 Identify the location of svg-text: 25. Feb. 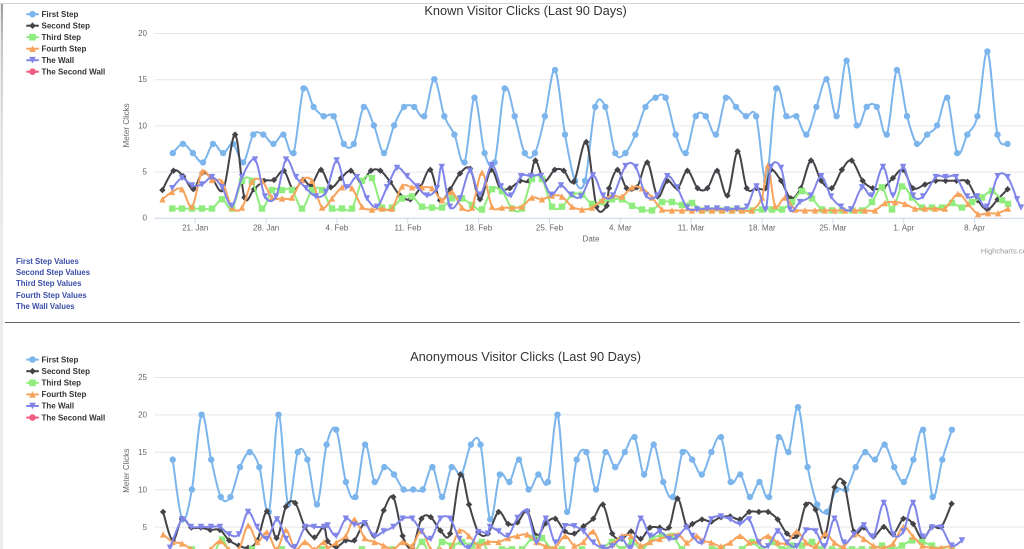
(550, 228).